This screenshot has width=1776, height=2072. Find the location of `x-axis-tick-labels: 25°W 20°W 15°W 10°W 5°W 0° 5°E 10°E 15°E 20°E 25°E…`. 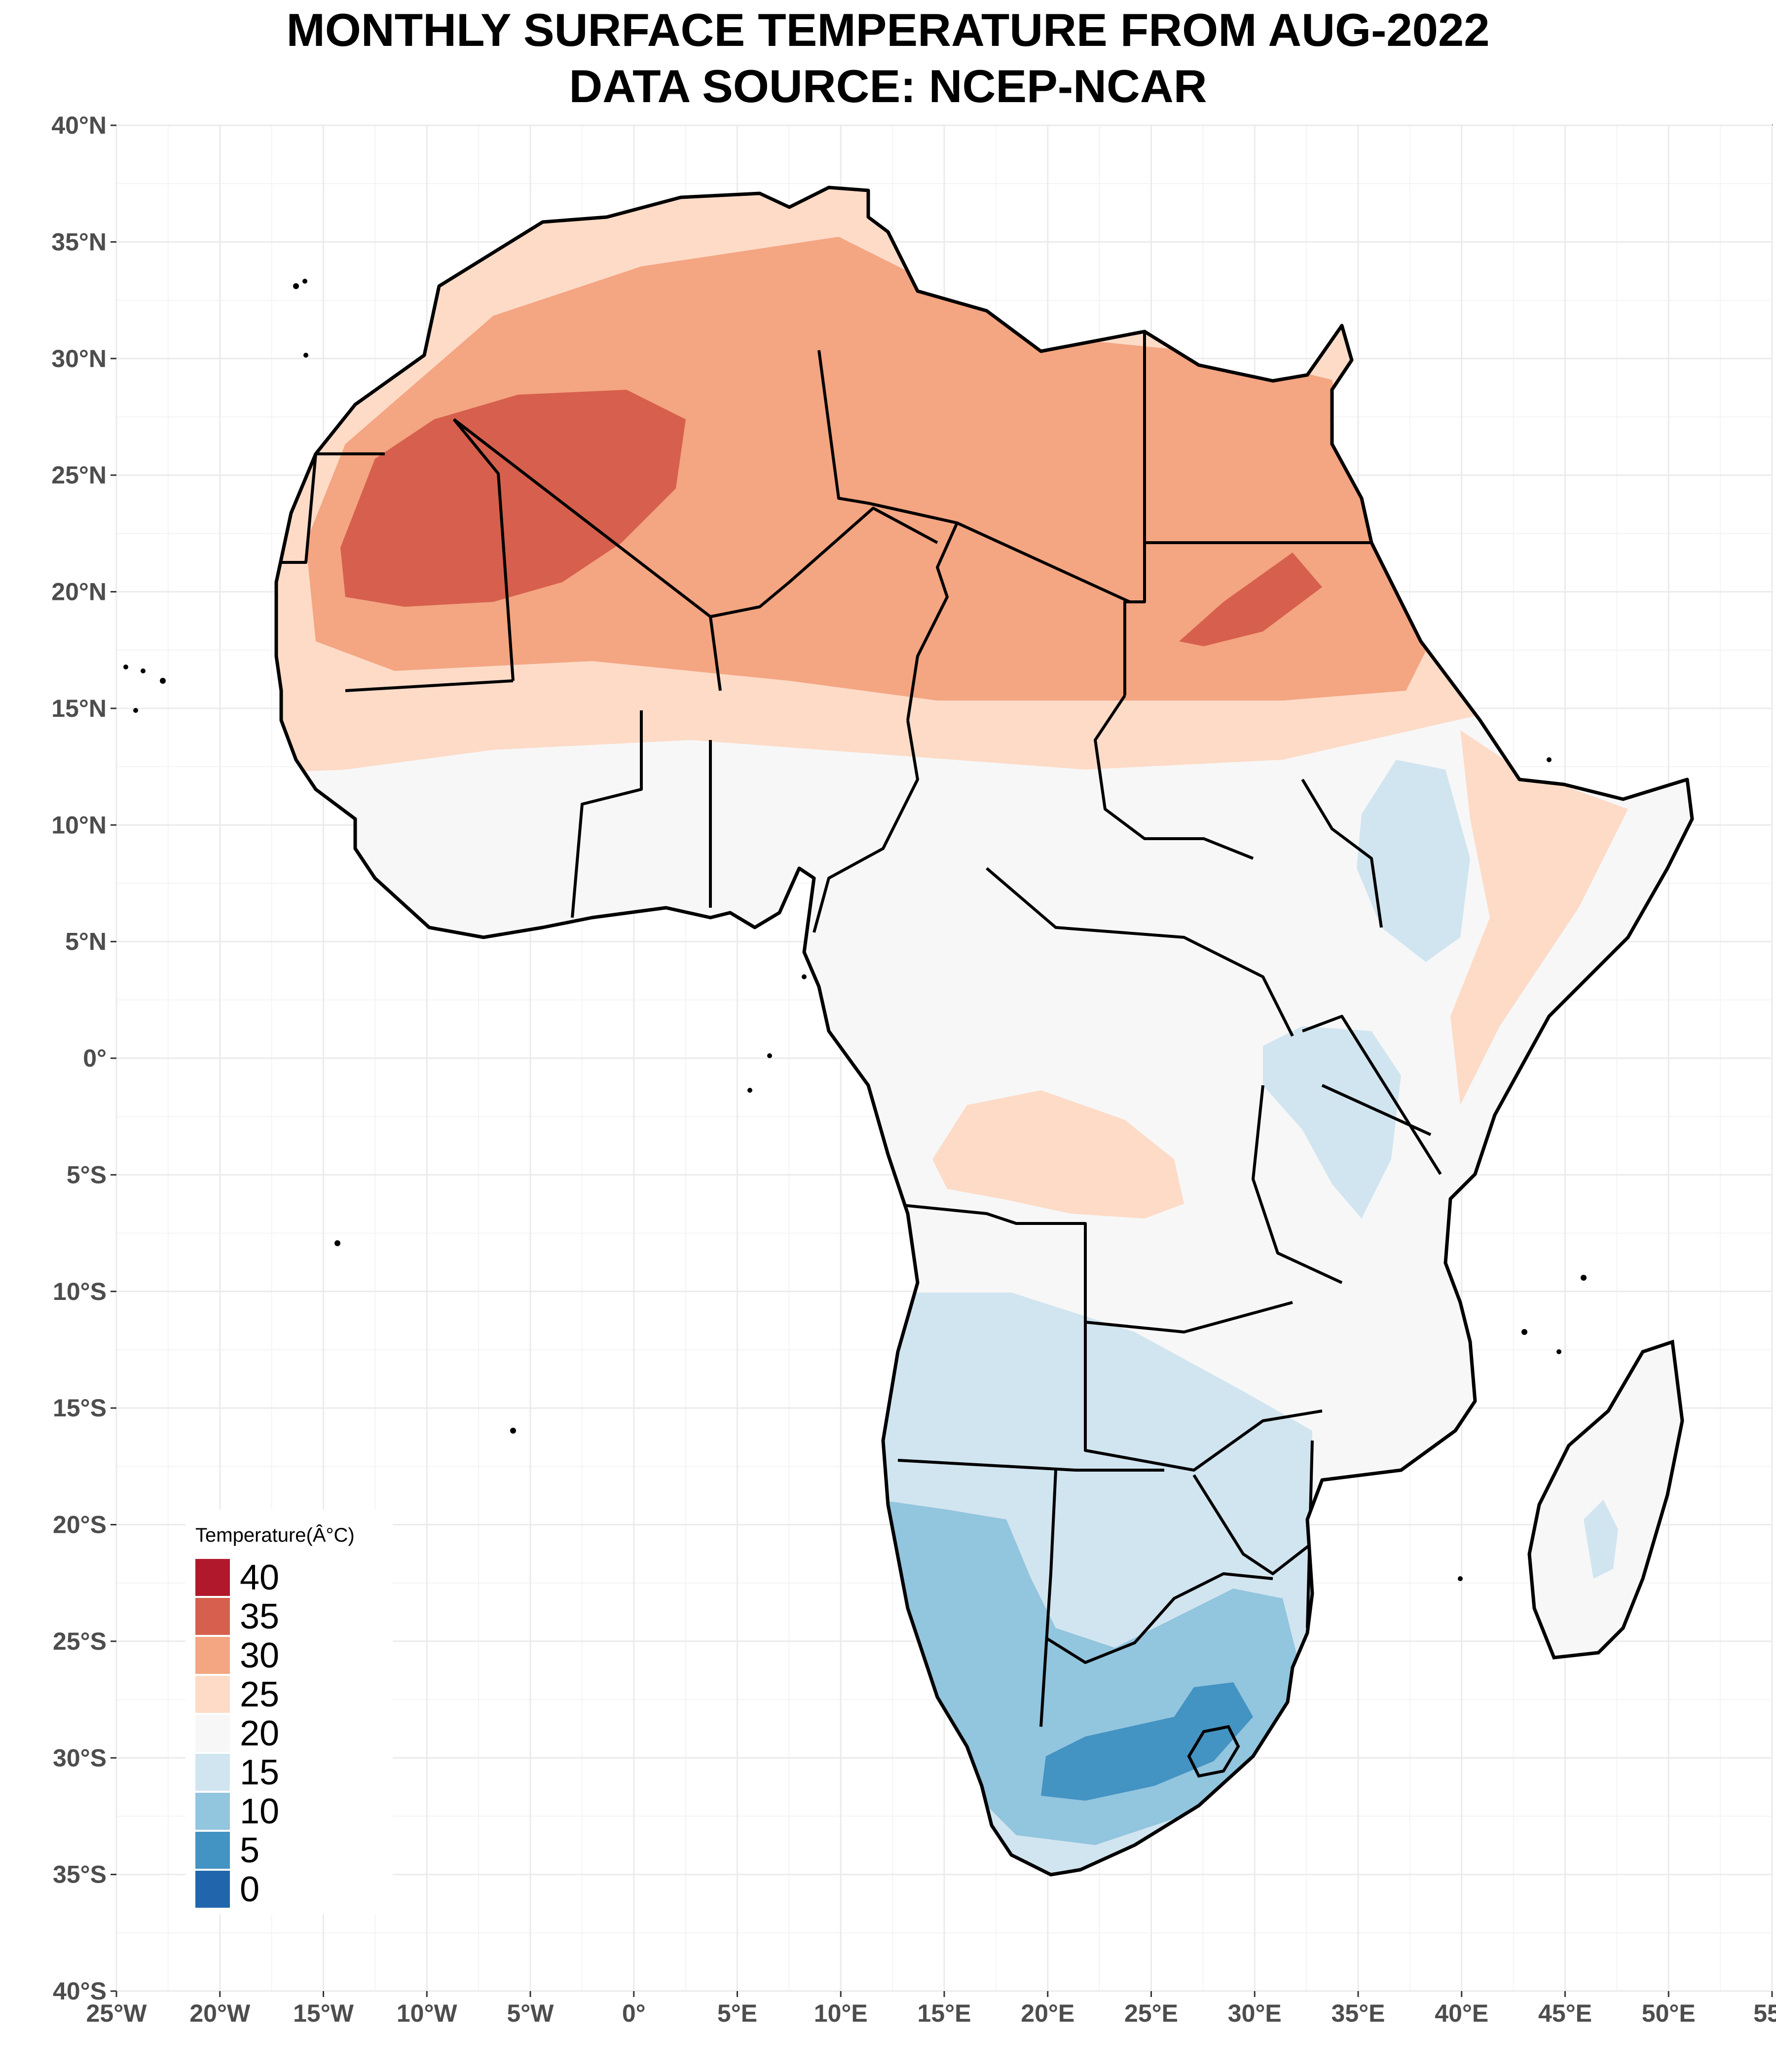

x-axis-tick-labels: 25°W 20°W 15°W 10°W 5°W 0° 5°E 10°E 15°E 20°E 25°E… is located at coordinates (931, 2009).